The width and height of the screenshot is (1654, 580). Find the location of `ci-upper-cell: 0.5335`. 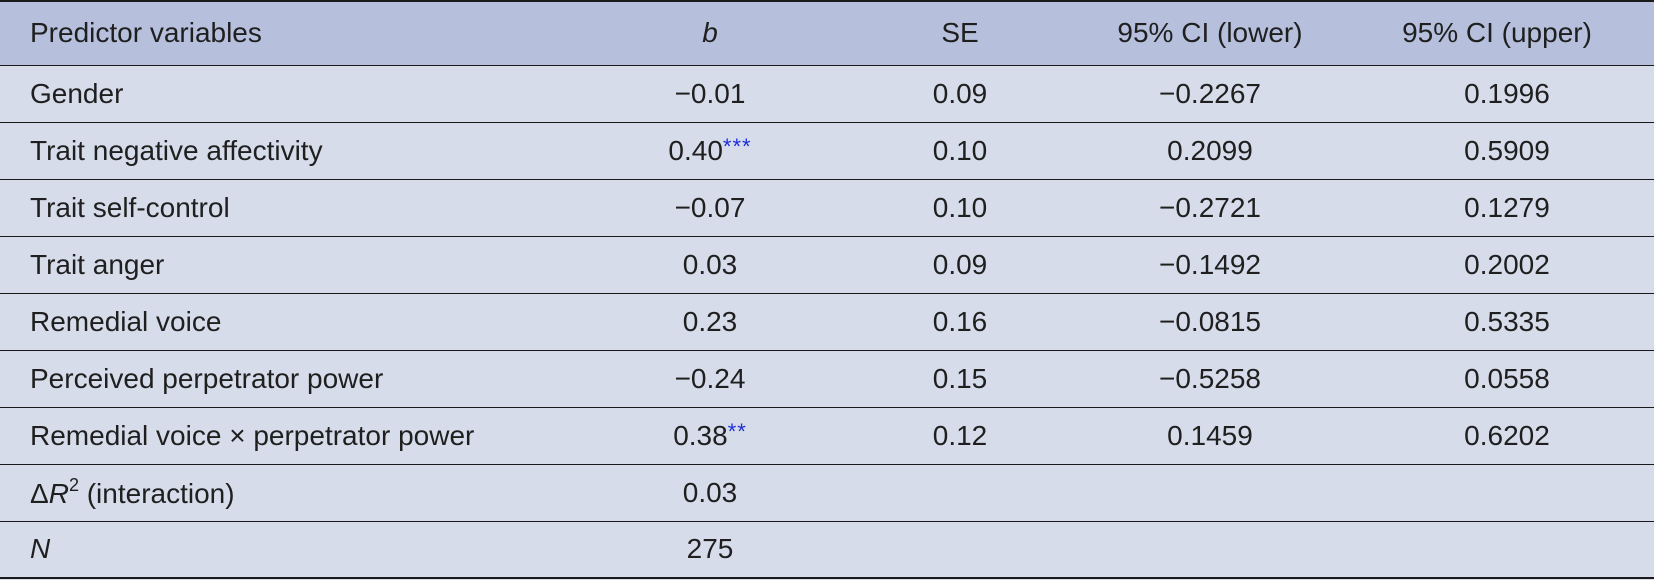

ci-upper-cell: 0.5335 is located at coordinates (1507, 321).